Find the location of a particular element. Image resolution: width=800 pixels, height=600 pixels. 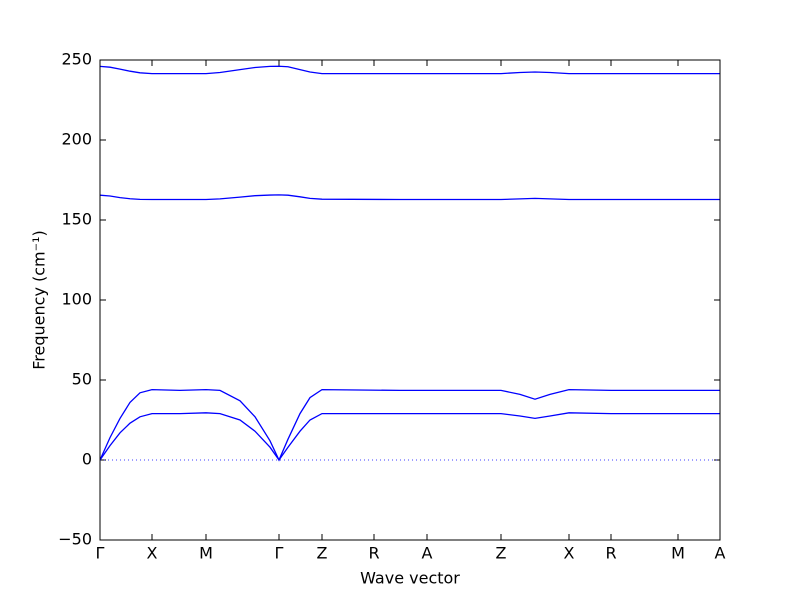

y-tick-label: 150 is located at coordinates (76, 219).